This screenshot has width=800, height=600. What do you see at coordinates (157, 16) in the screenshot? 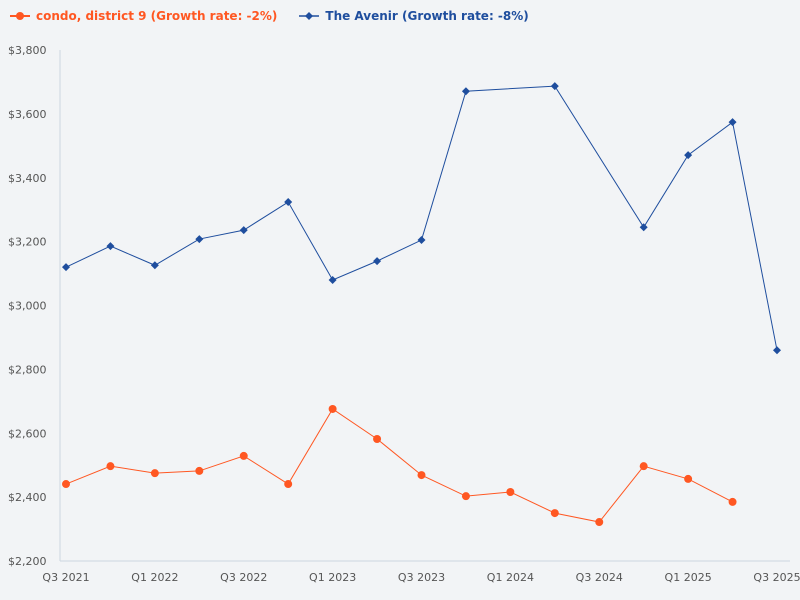
I see `legend-label: condo, district 9 (Growth rate: -2%)` at bounding box center [157, 16].